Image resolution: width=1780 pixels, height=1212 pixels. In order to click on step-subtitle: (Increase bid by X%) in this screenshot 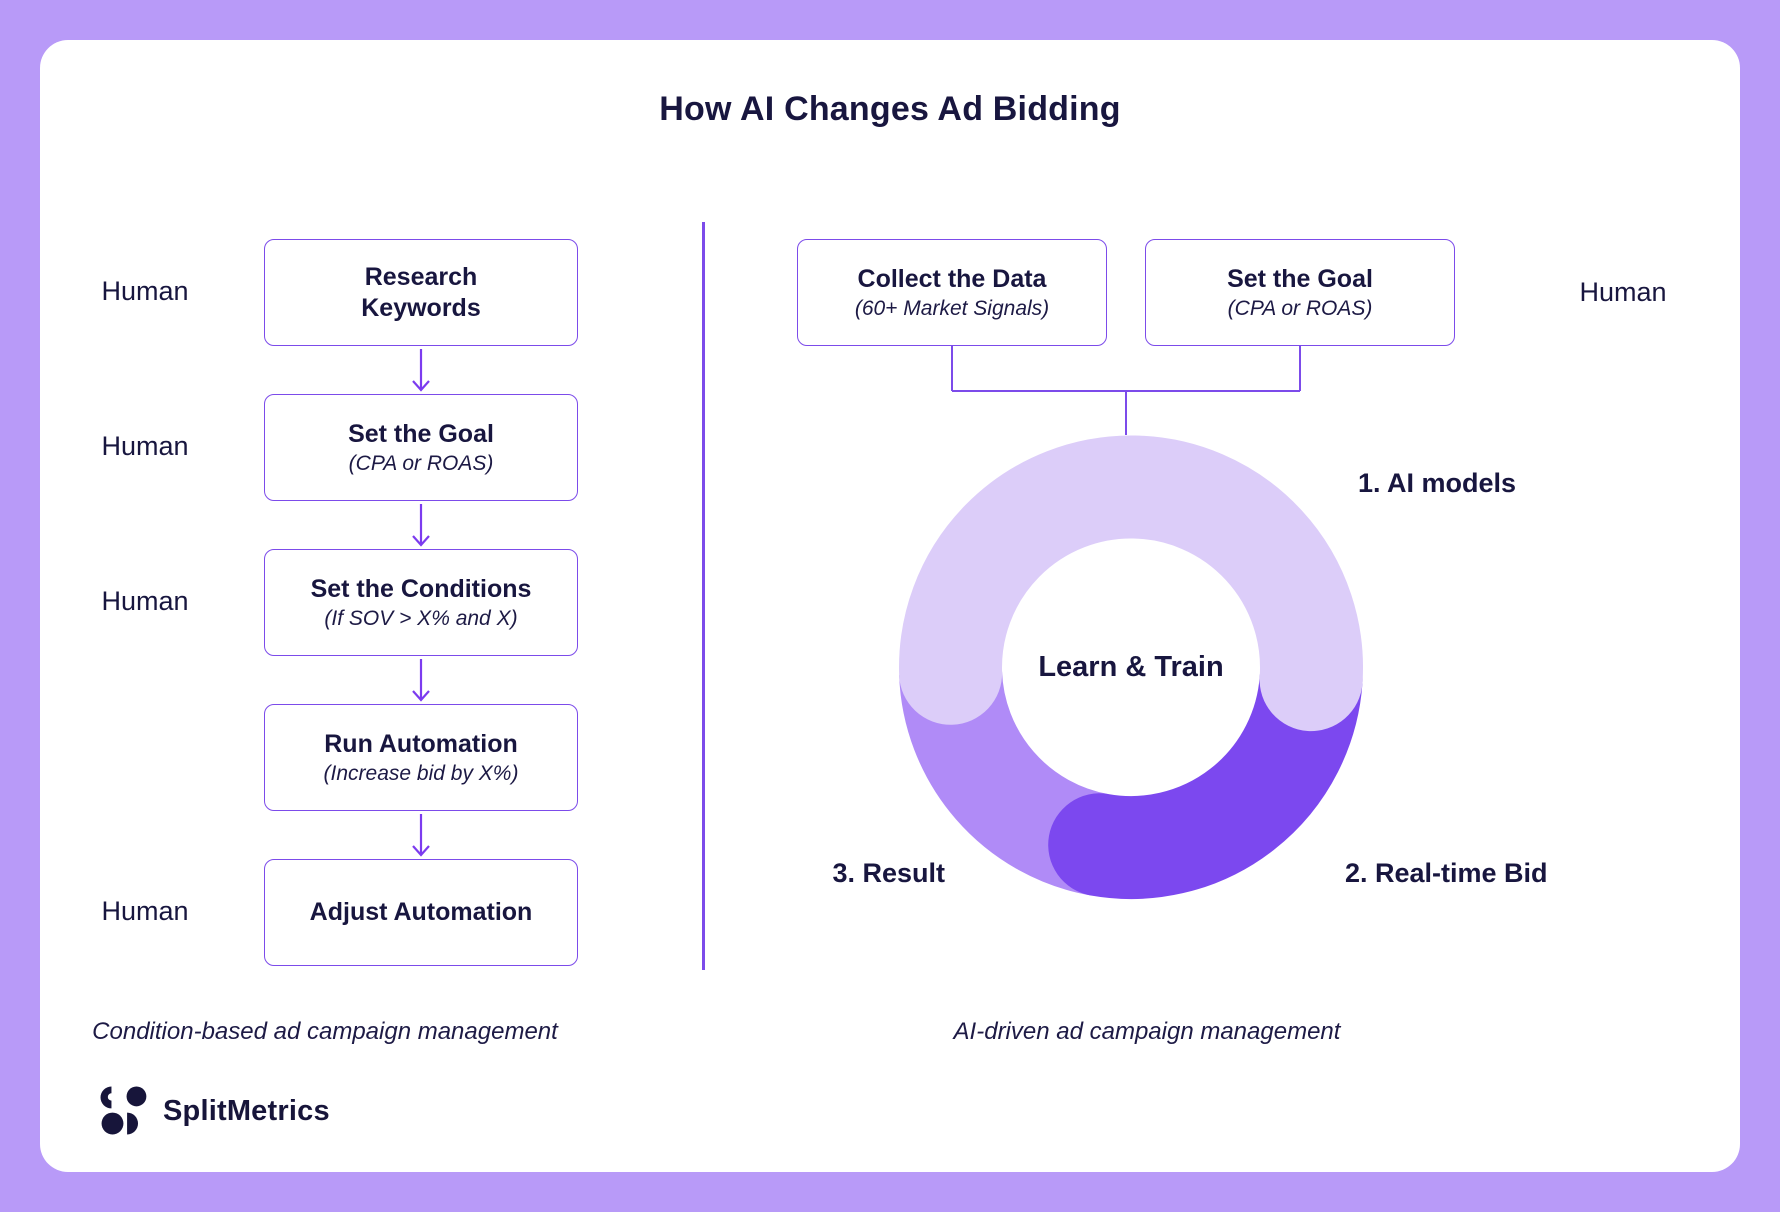, I will do `click(421, 774)`.